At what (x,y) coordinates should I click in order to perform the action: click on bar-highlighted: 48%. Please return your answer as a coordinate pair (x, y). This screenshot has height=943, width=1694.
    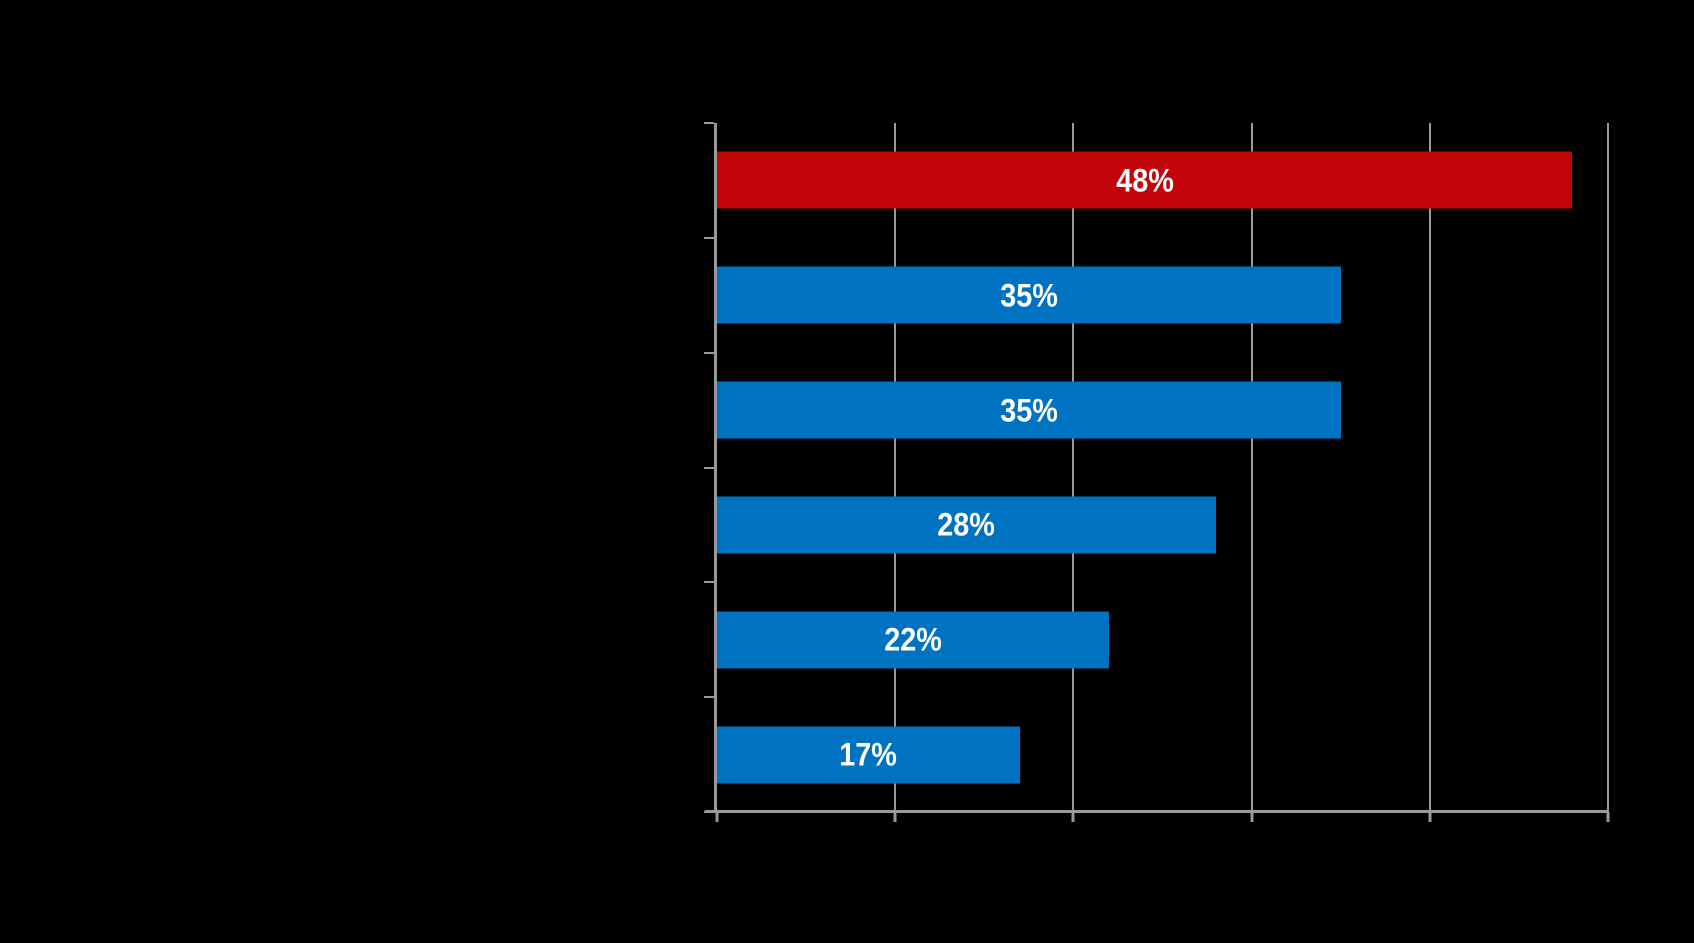
    Looking at the image, I should click on (1145, 180).